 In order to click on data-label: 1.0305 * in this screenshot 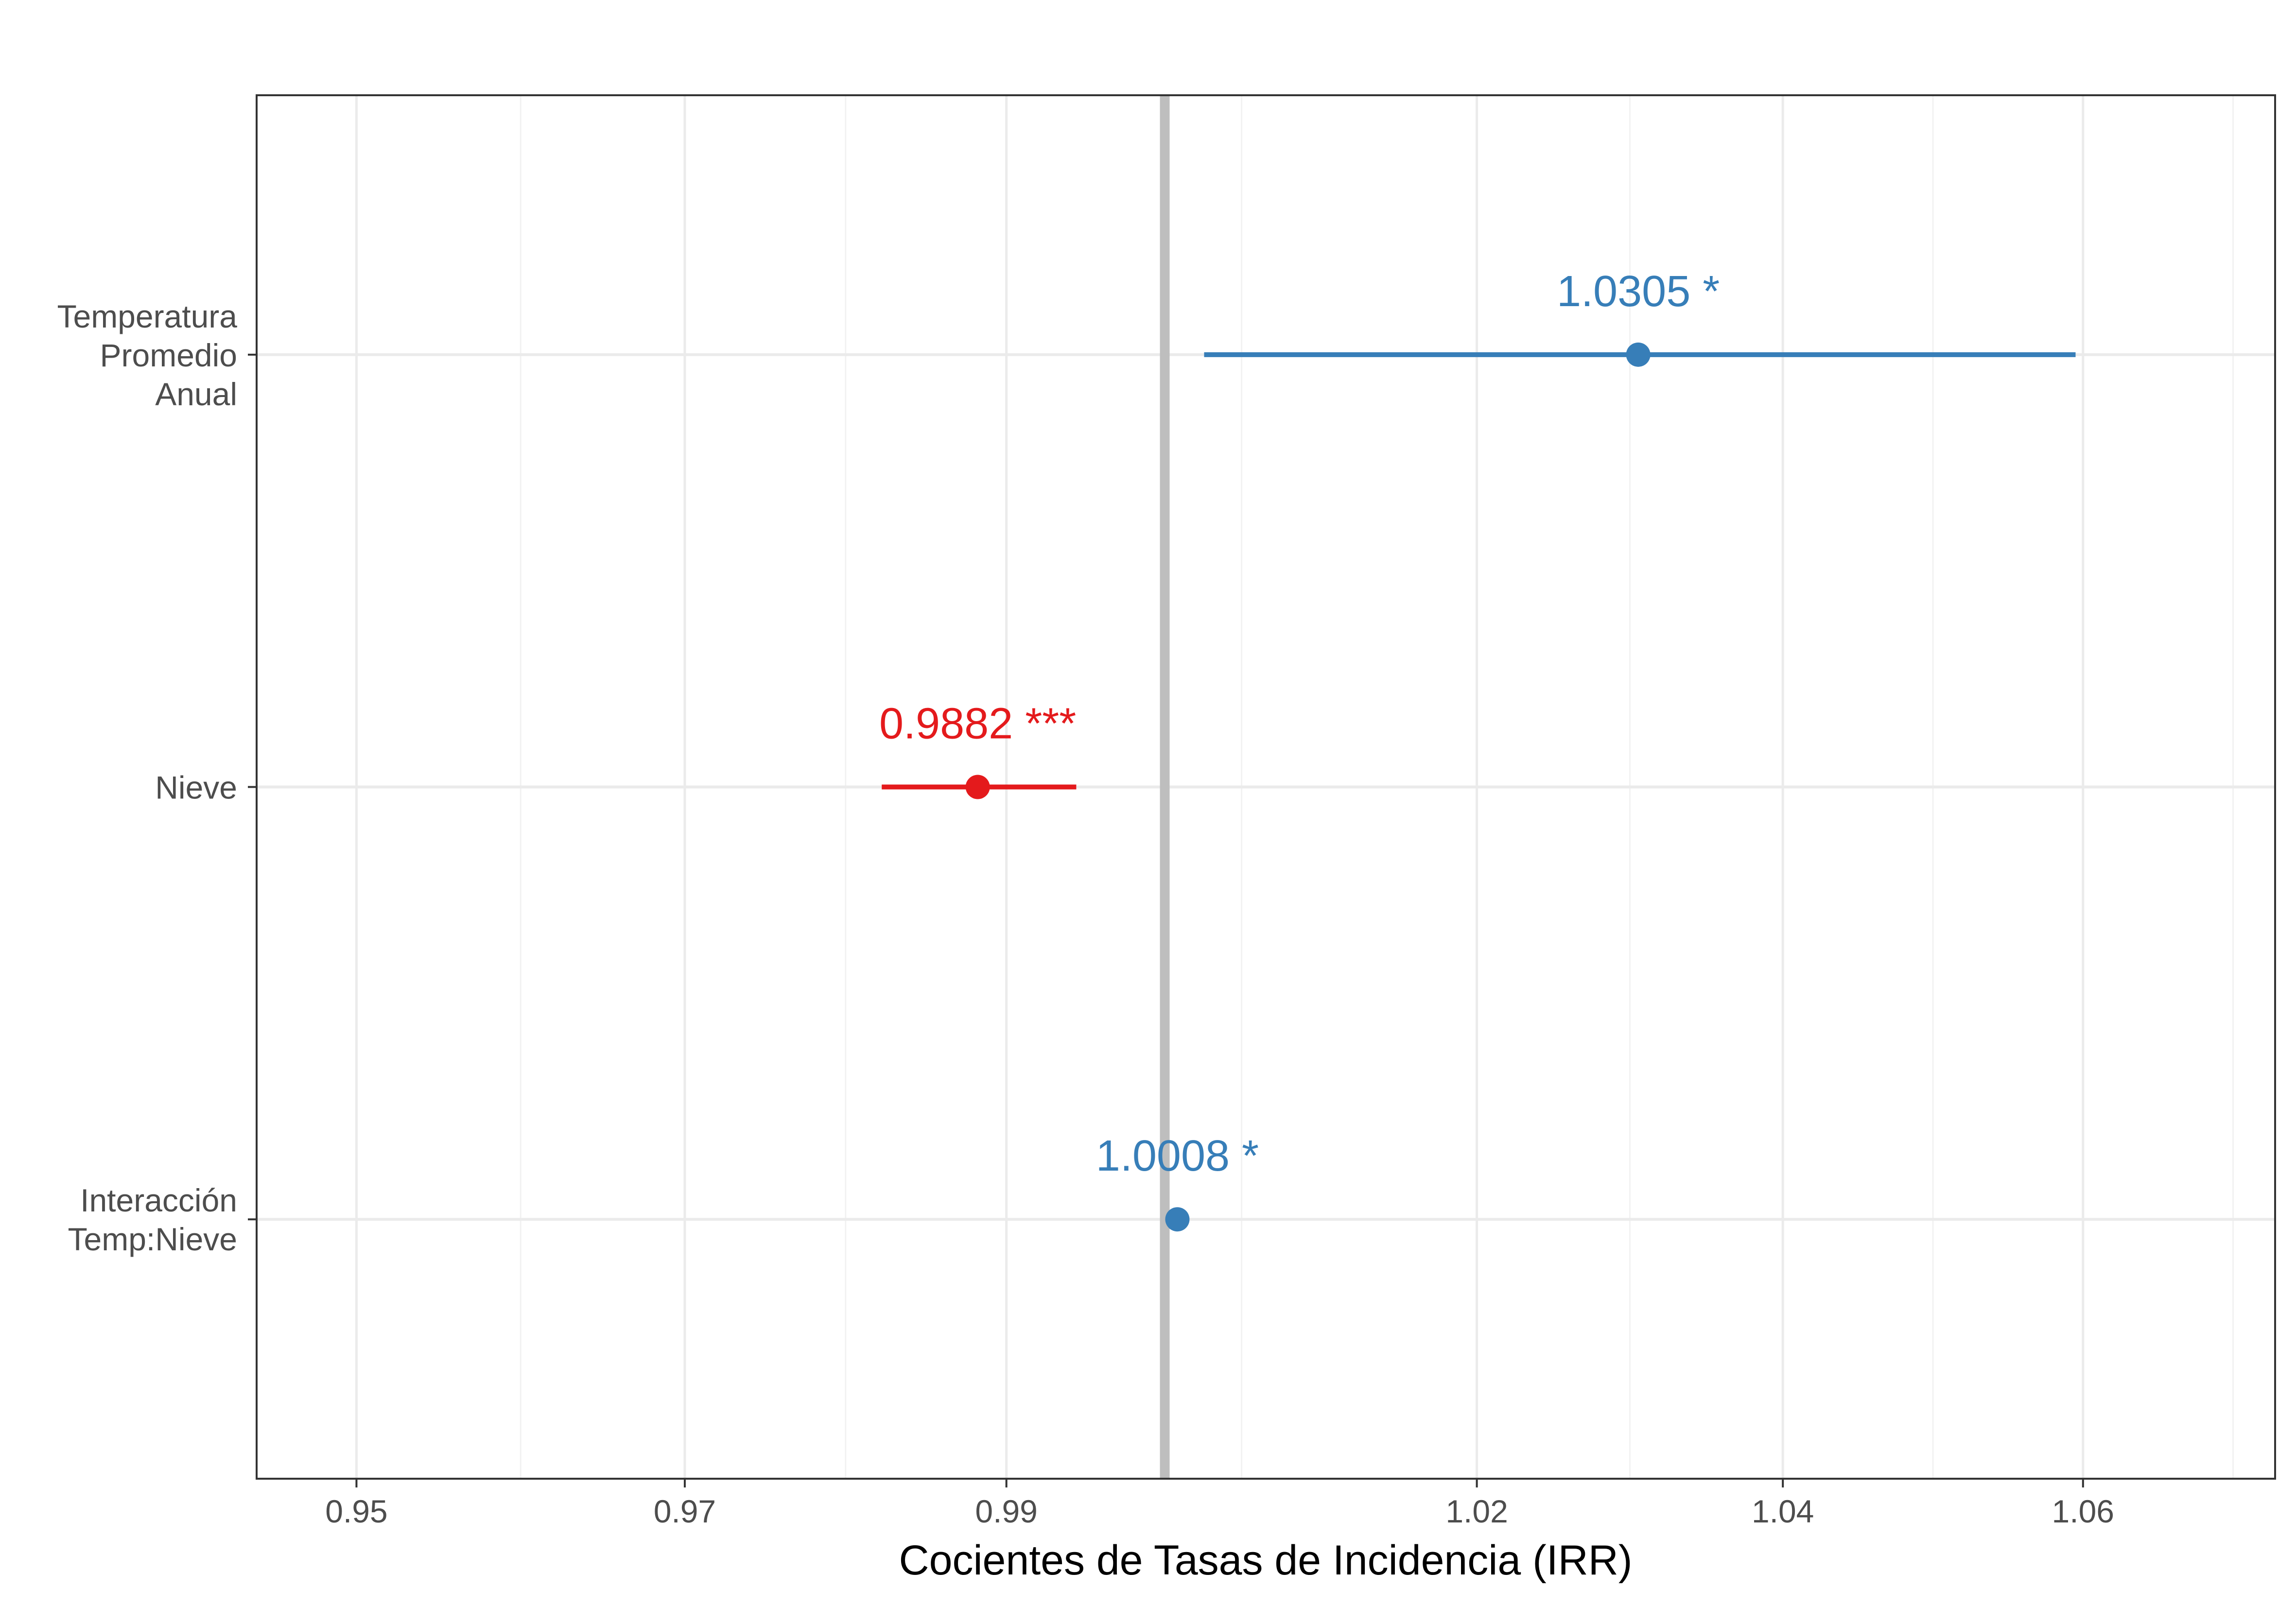, I will do `click(1638, 291)`.